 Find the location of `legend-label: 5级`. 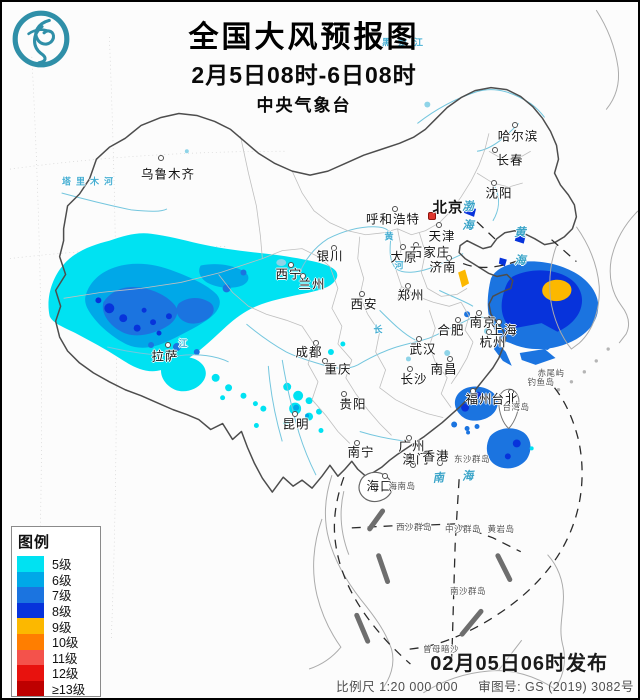

legend-label: 5级 is located at coordinates (62, 565).